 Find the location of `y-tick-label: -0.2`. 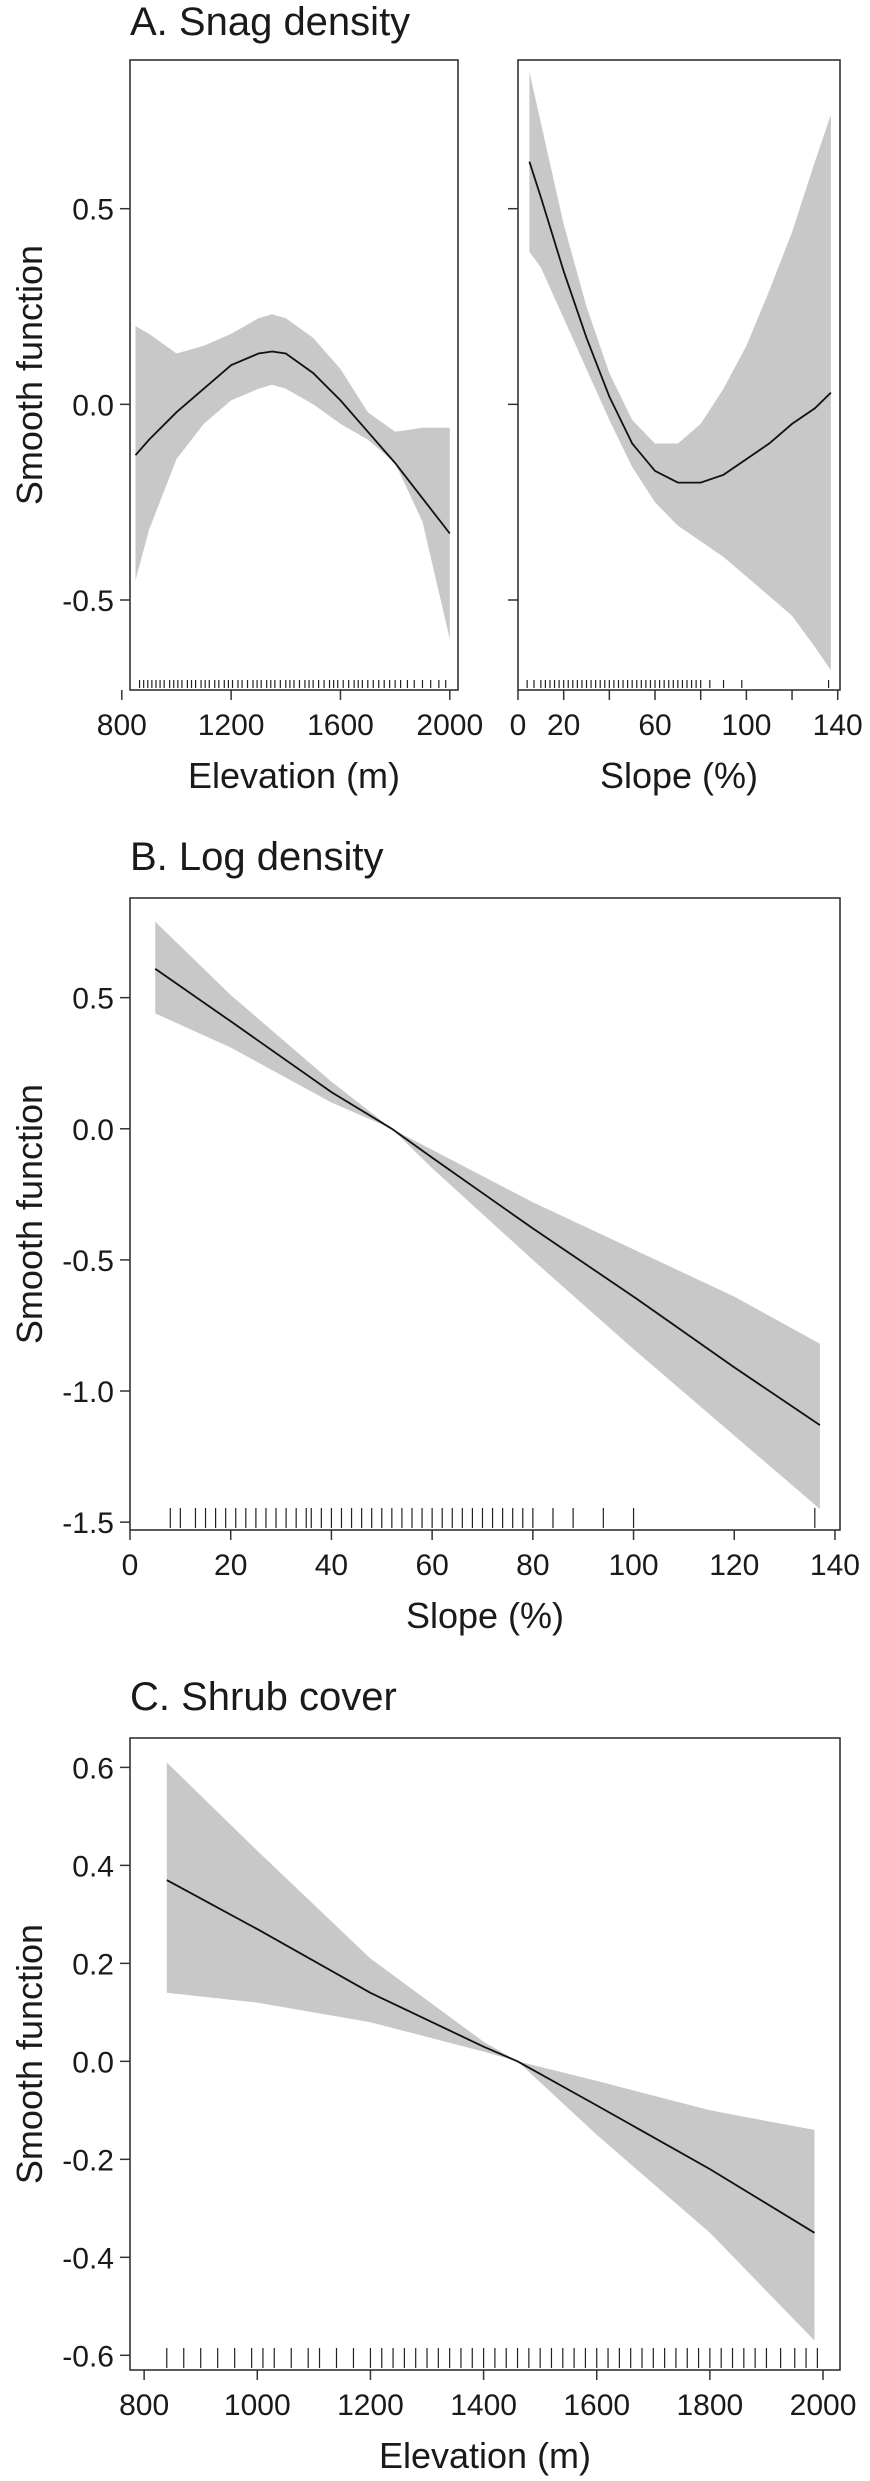

y-tick-label: -0.2 is located at coordinates (88, 2160).